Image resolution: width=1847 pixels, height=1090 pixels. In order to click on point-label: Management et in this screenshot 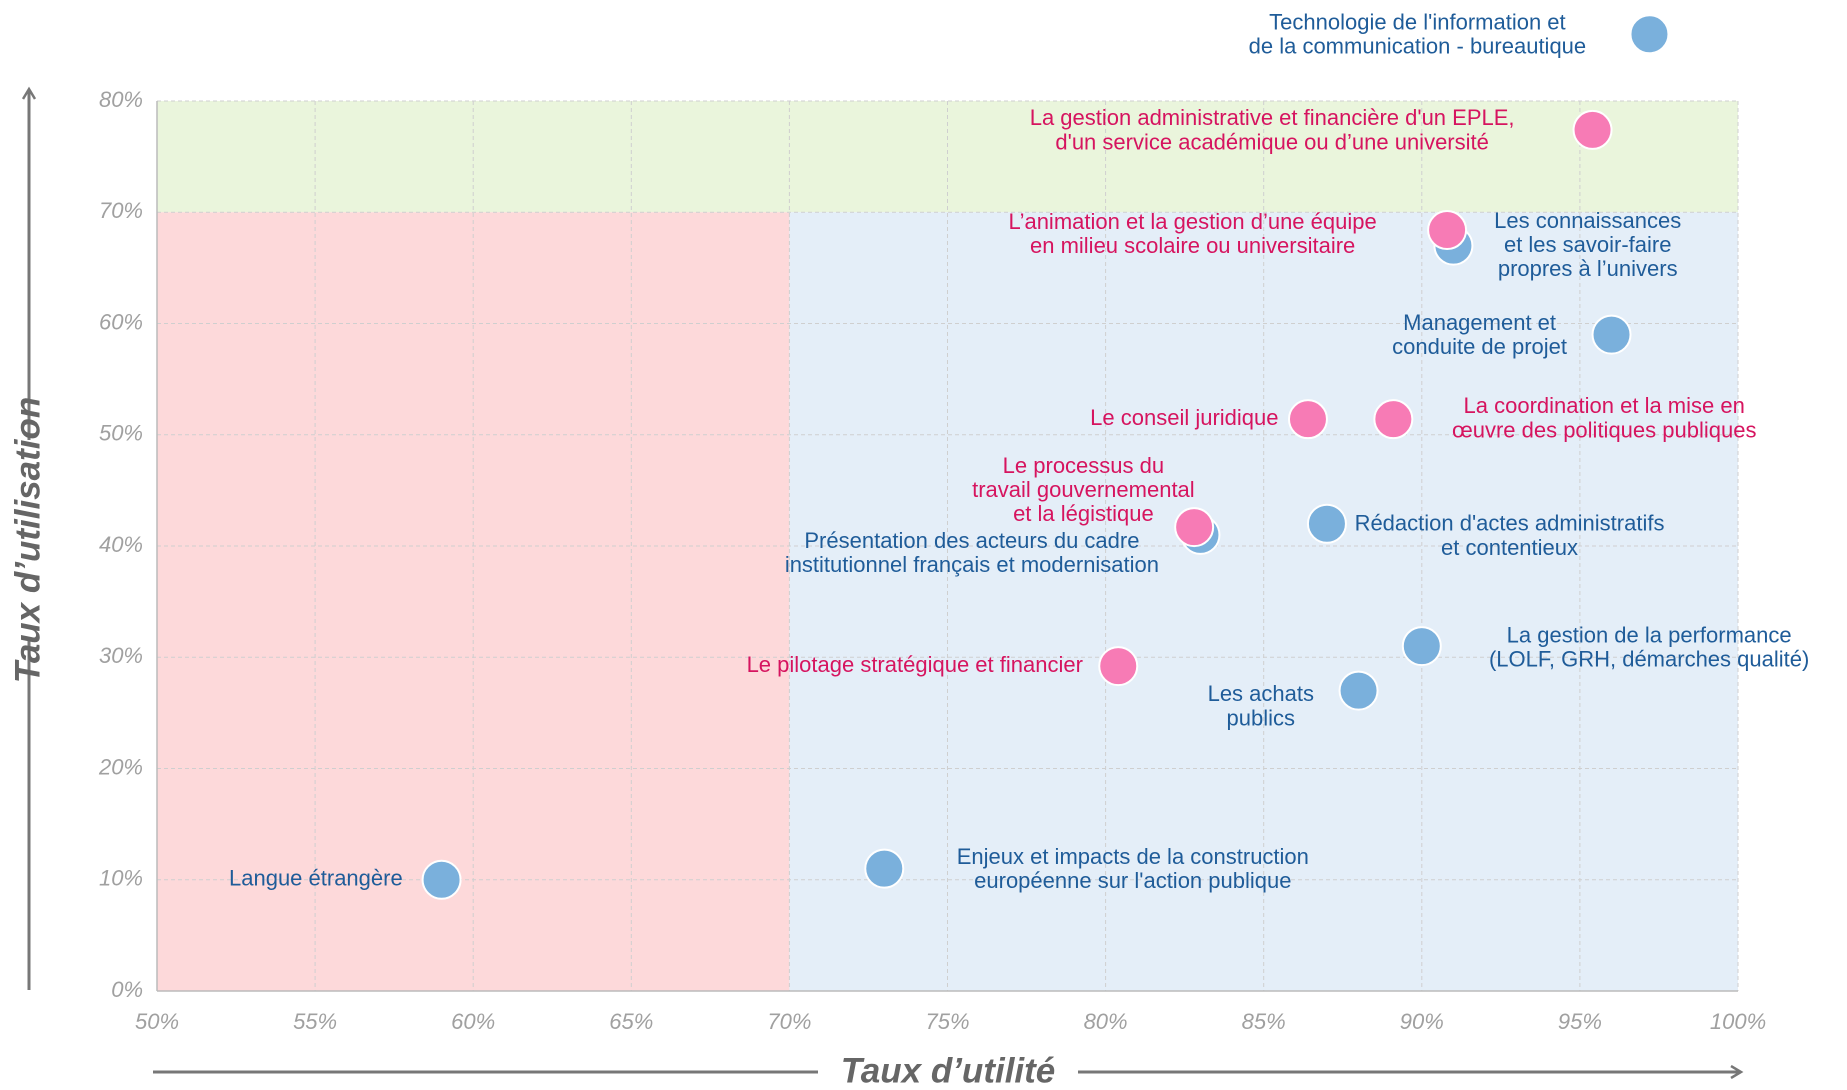, I will do `click(1479, 322)`.